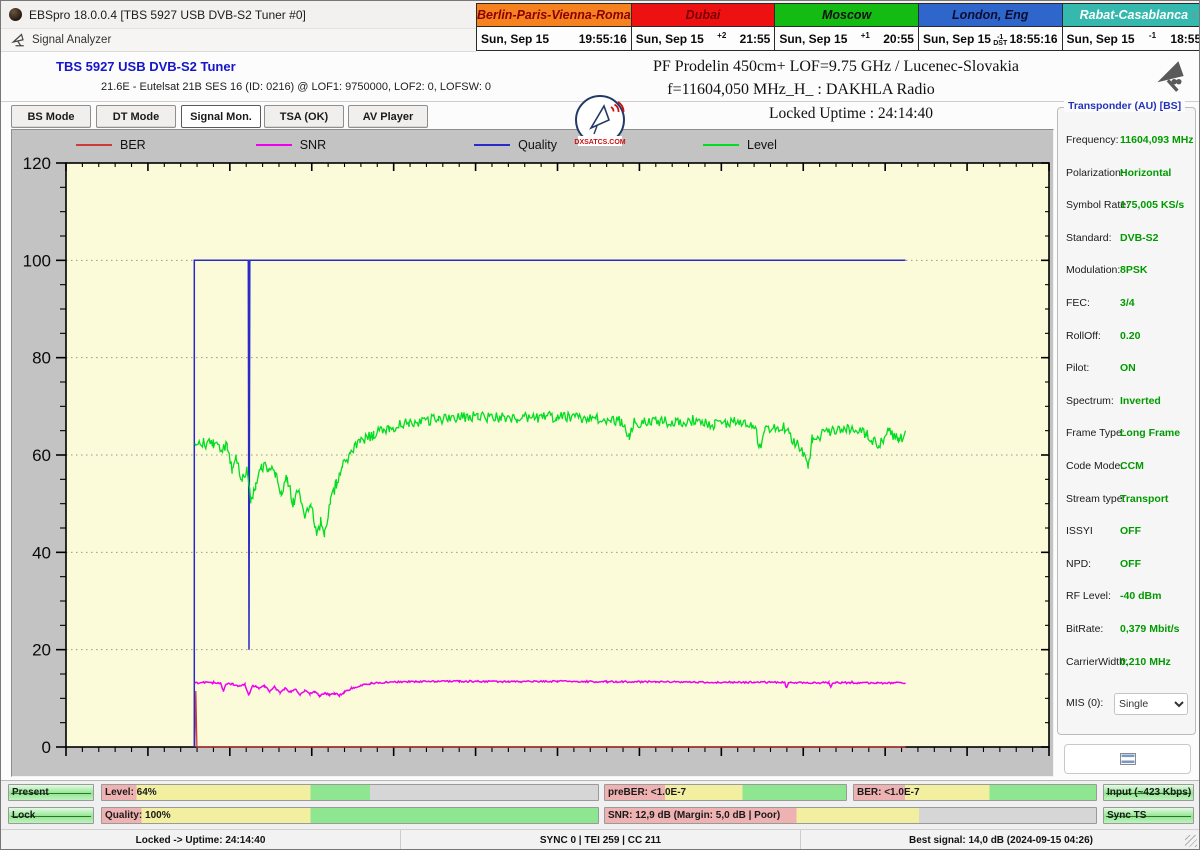 The width and height of the screenshot is (1200, 850). I want to click on tab-signal-mon-: Signal Mon., so click(221, 116).